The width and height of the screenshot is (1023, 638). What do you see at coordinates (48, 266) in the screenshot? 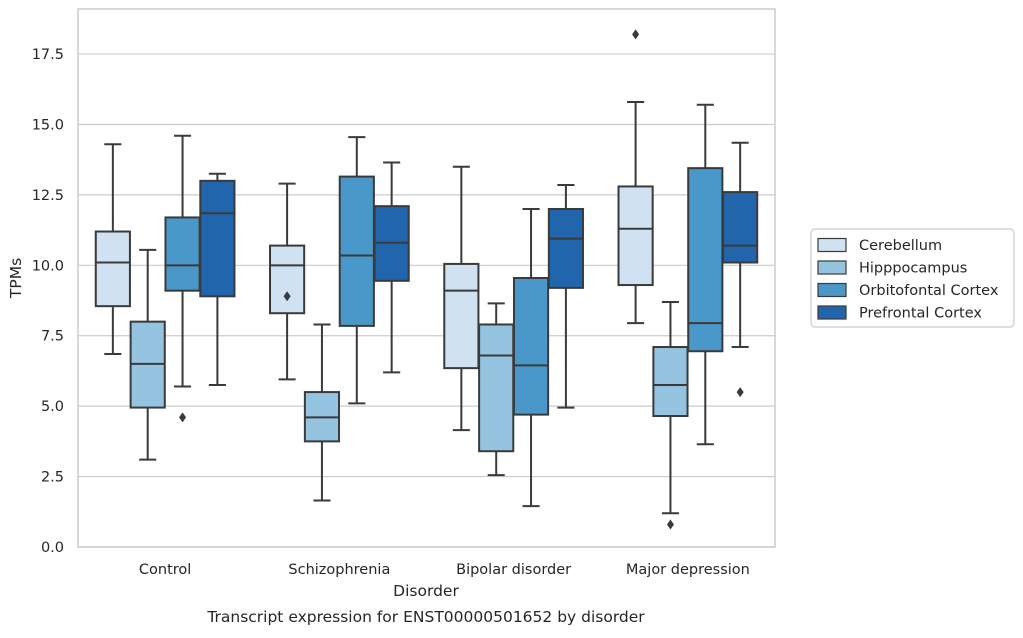
I see `y-tick-label: 10.0` at bounding box center [48, 266].